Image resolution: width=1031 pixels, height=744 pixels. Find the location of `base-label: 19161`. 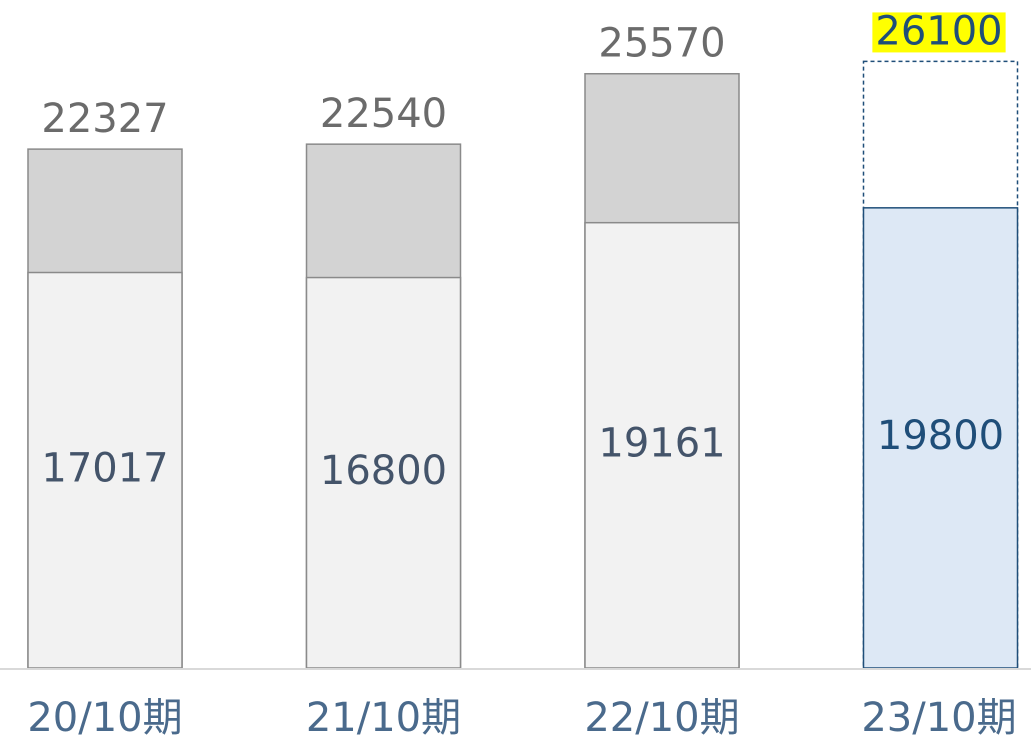

base-label: 19161 is located at coordinates (661, 443).